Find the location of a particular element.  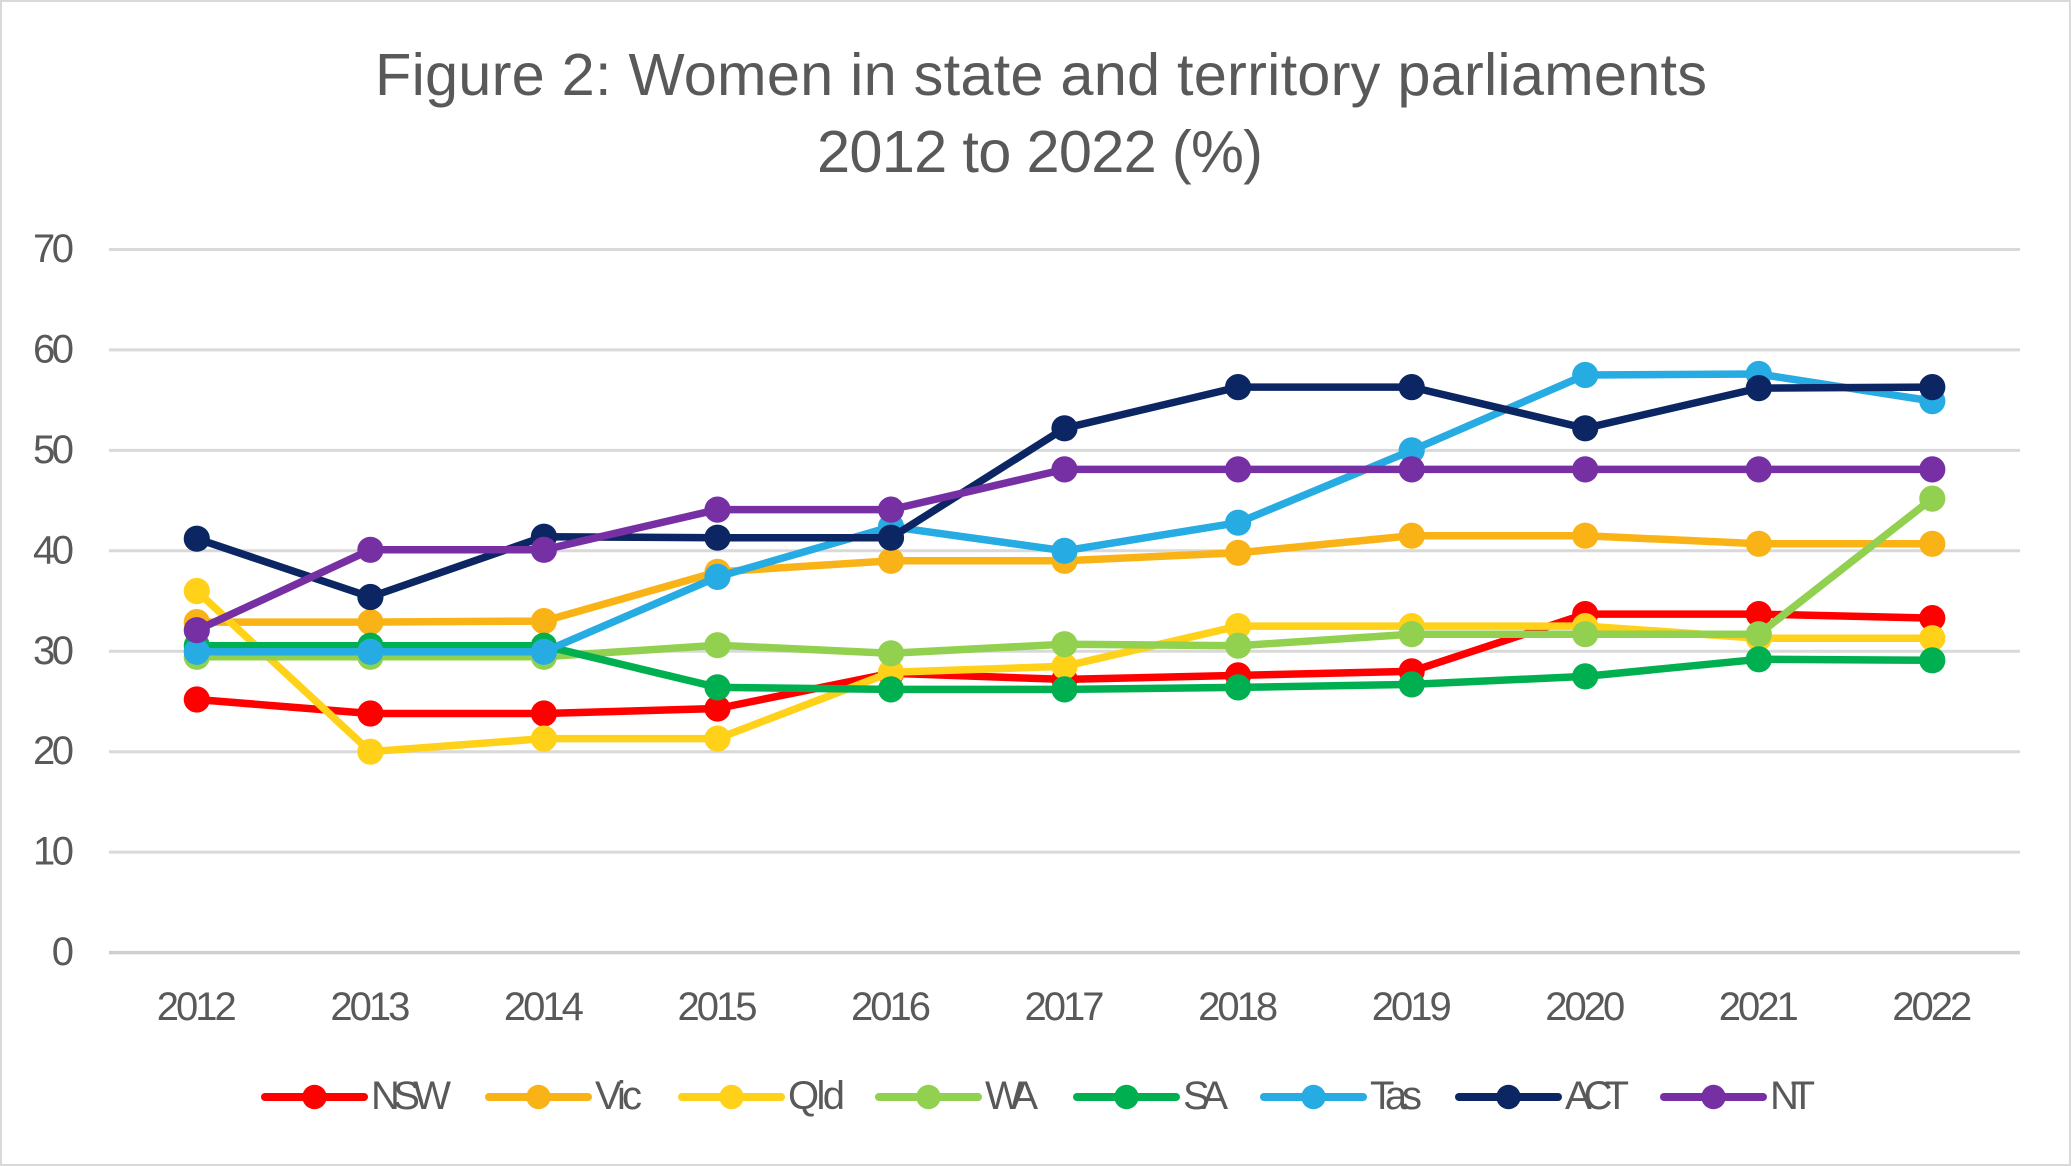

svg-text: 2016 is located at coordinates (891, 1007).